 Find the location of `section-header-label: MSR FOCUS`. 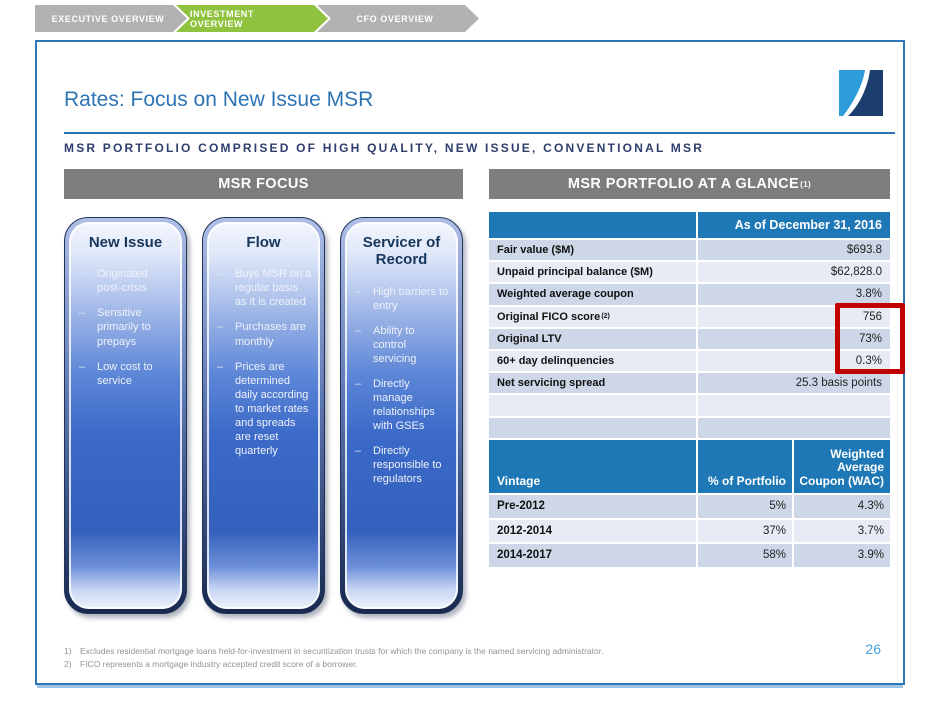

section-header-label: MSR FOCUS is located at coordinates (263, 184).